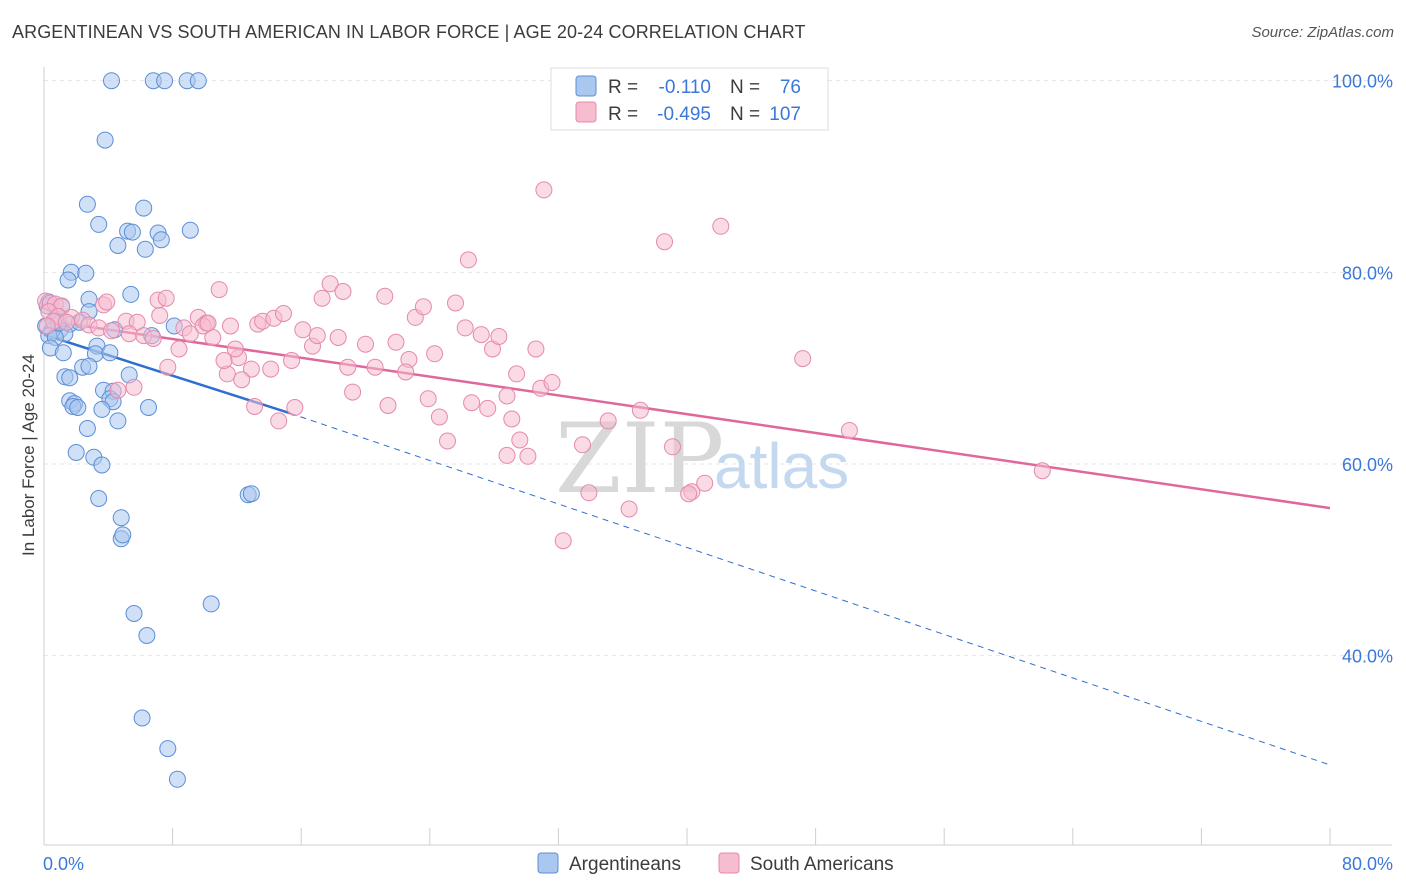  I want to click on legend-r-value-2: -0.495, so click(684, 114).